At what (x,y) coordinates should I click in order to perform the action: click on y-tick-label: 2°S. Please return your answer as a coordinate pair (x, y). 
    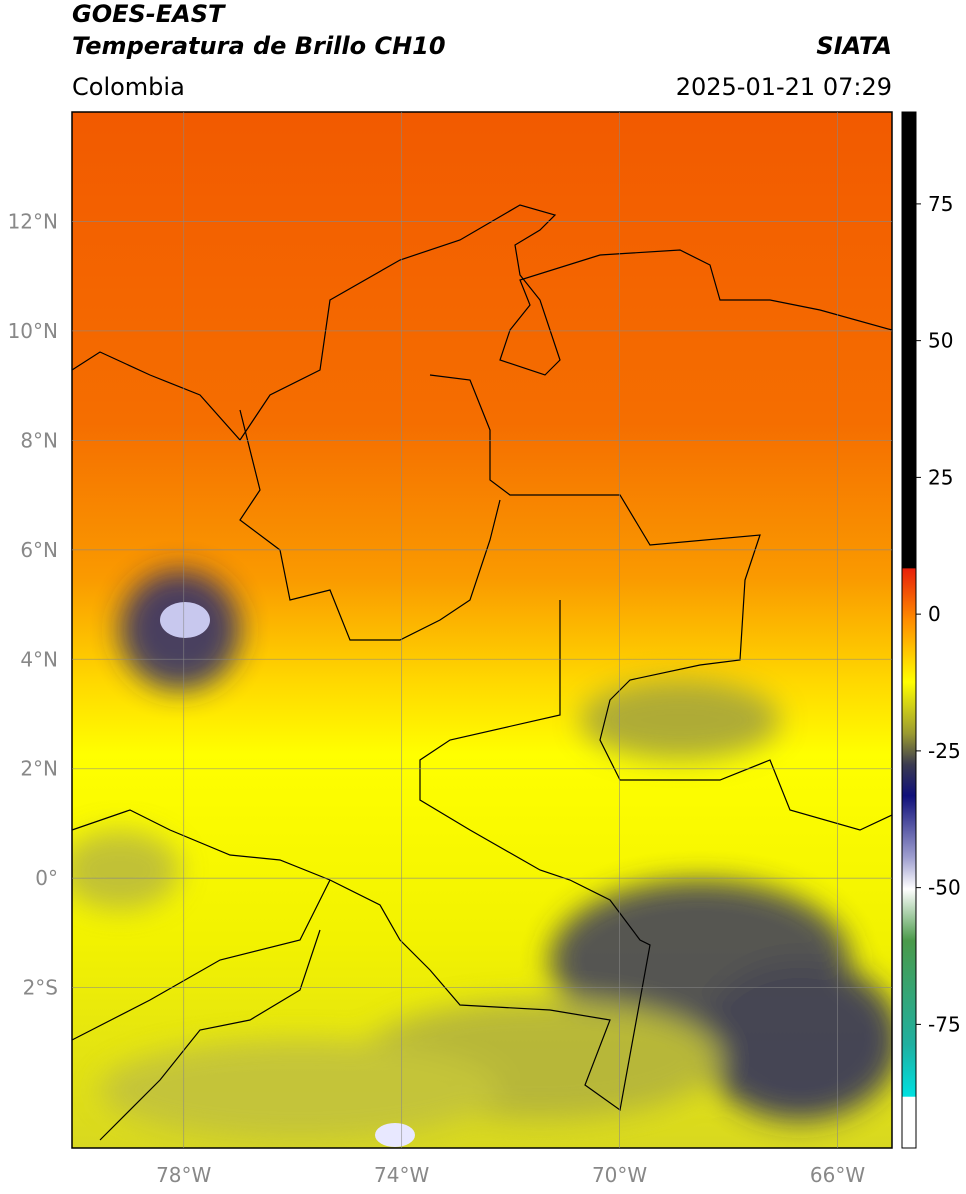
    Looking at the image, I should click on (40, 988).